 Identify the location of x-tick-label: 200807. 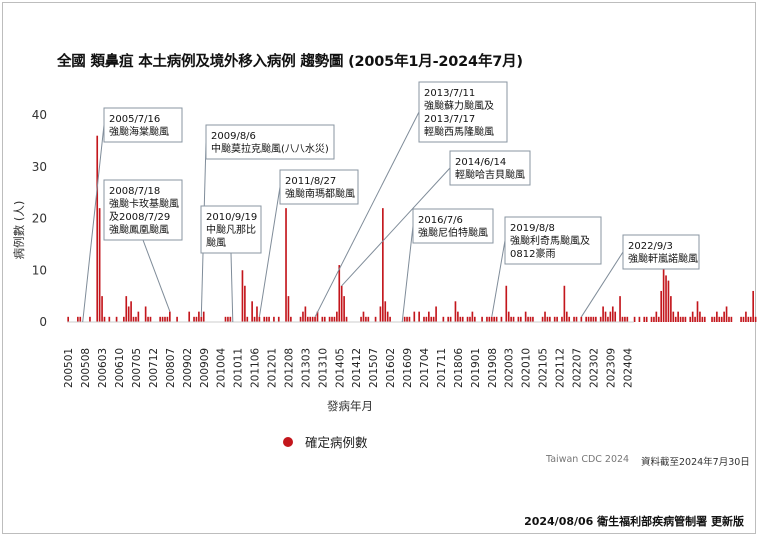
(171, 368).